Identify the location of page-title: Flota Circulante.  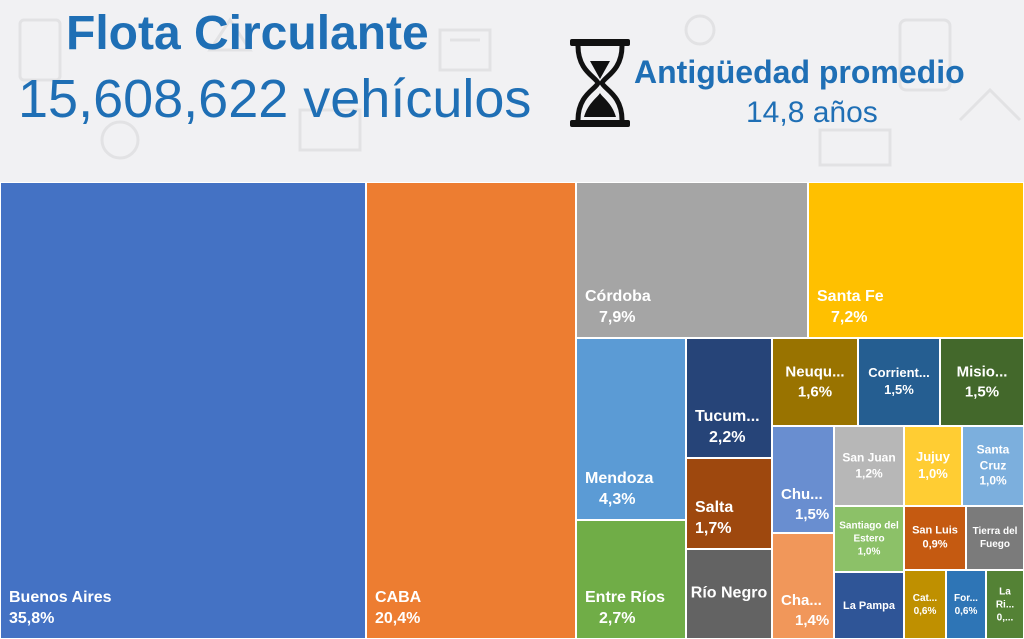
(247, 33).